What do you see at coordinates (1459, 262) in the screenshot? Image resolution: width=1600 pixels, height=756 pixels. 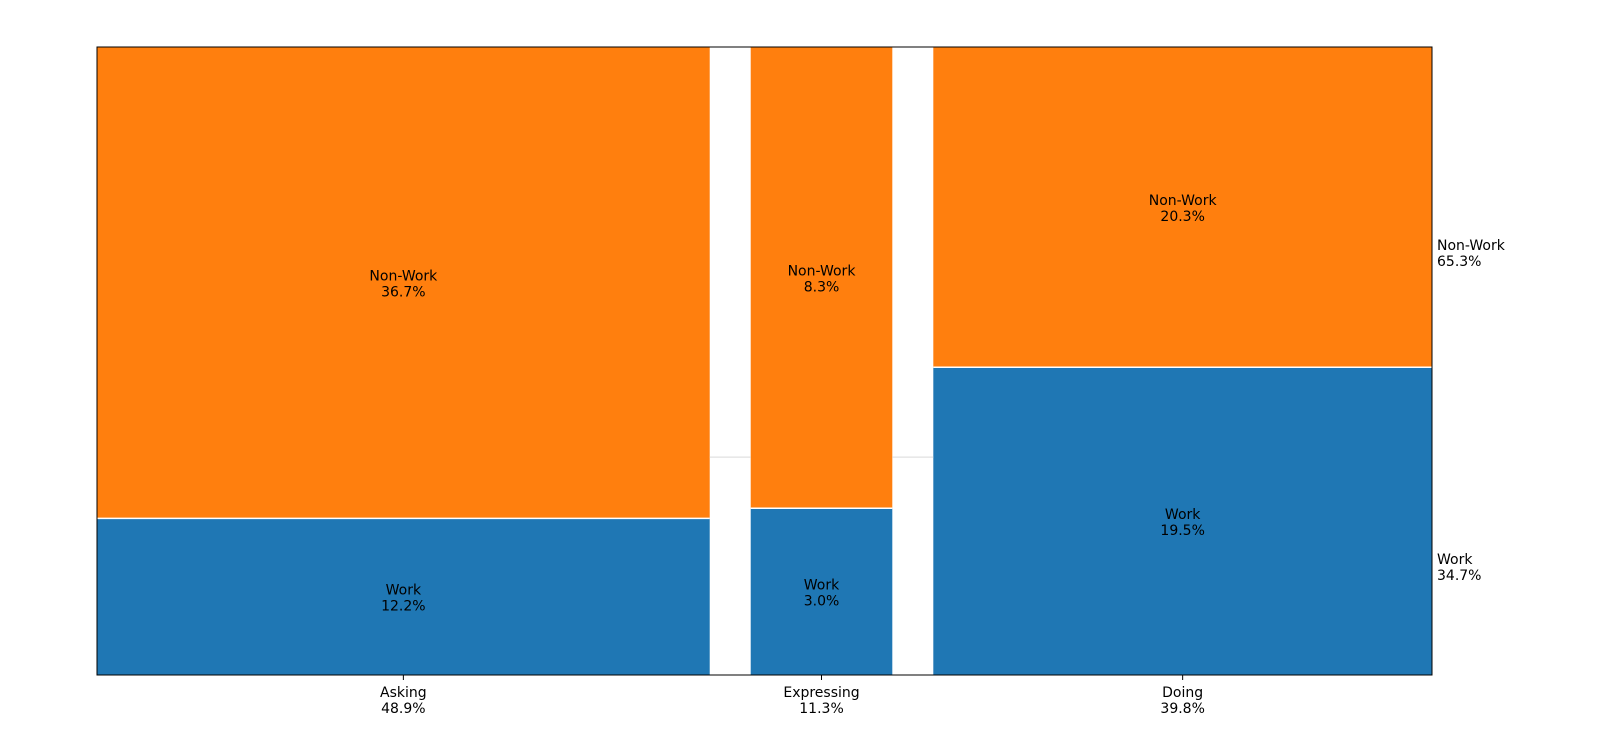 I see `right-value-non-work: 65.3%` at bounding box center [1459, 262].